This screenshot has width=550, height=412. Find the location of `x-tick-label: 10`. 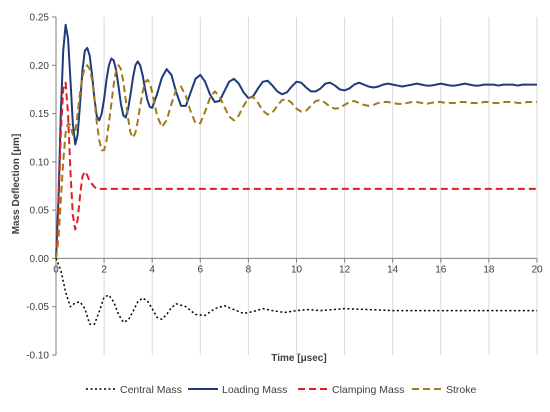

x-tick-label: 10 is located at coordinates (297, 269).